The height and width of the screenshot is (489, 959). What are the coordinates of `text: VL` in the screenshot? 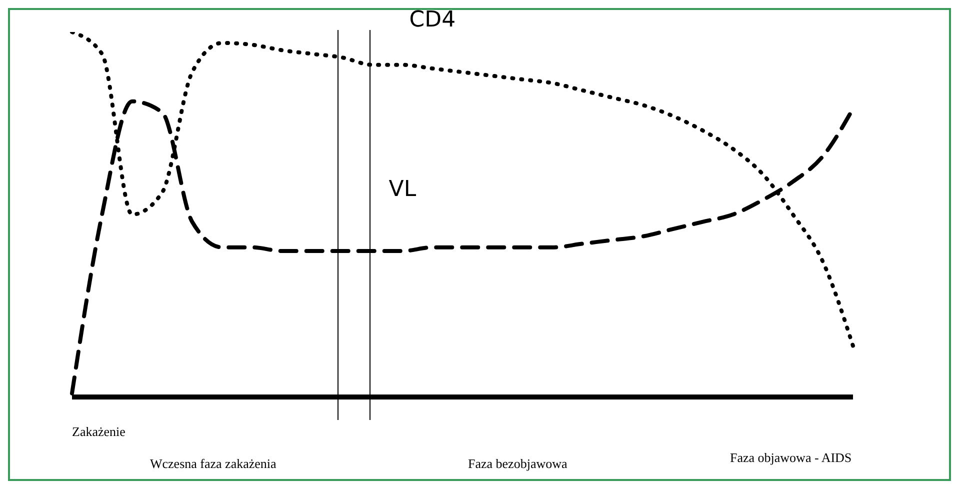 It's located at (402, 189).